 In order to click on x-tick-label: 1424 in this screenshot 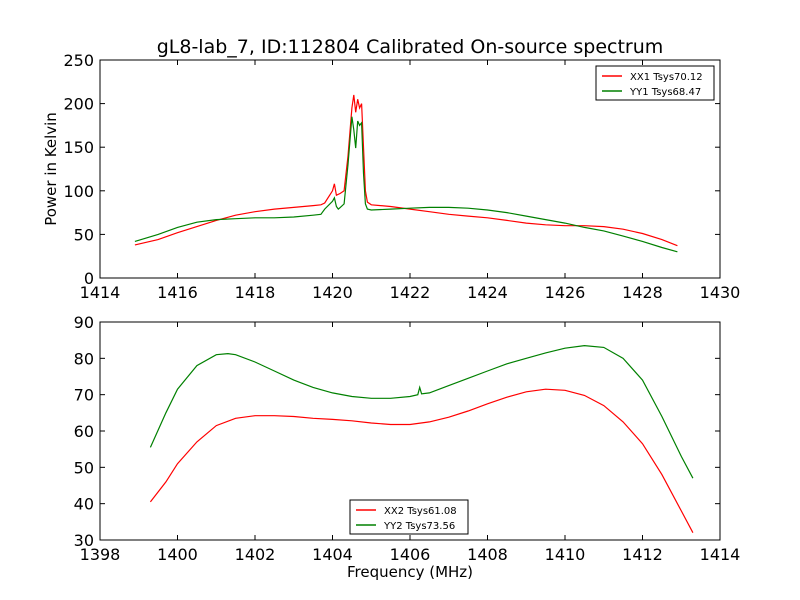, I will do `click(487, 292)`.